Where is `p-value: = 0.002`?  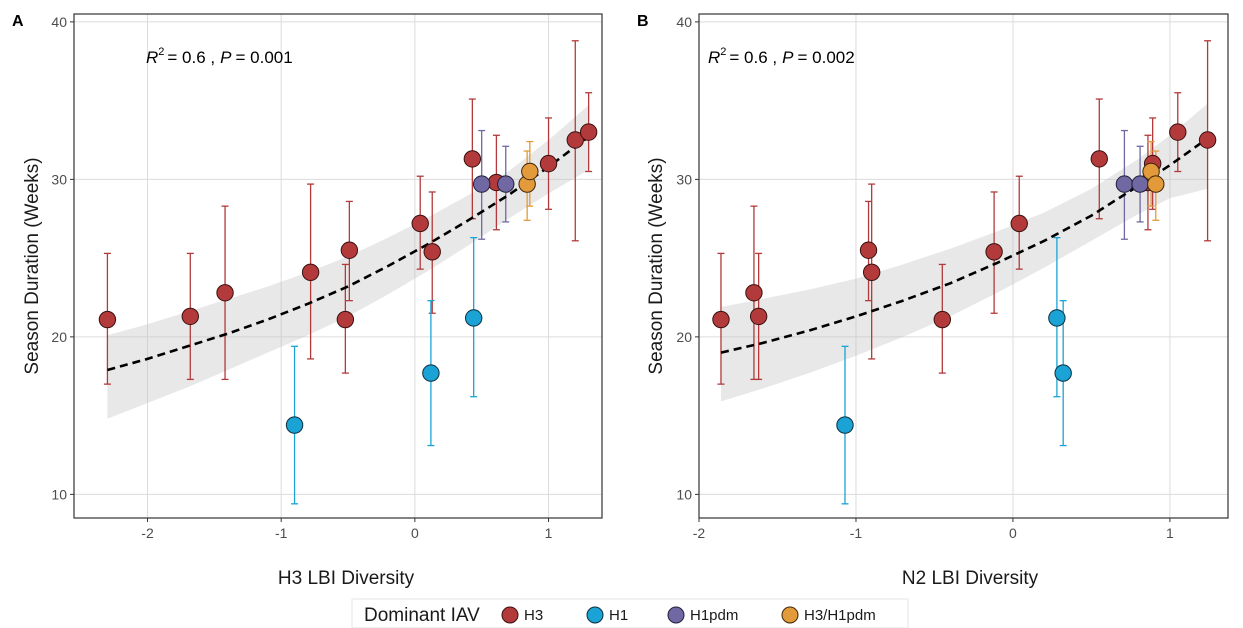 p-value: = 0.002 is located at coordinates (825, 57).